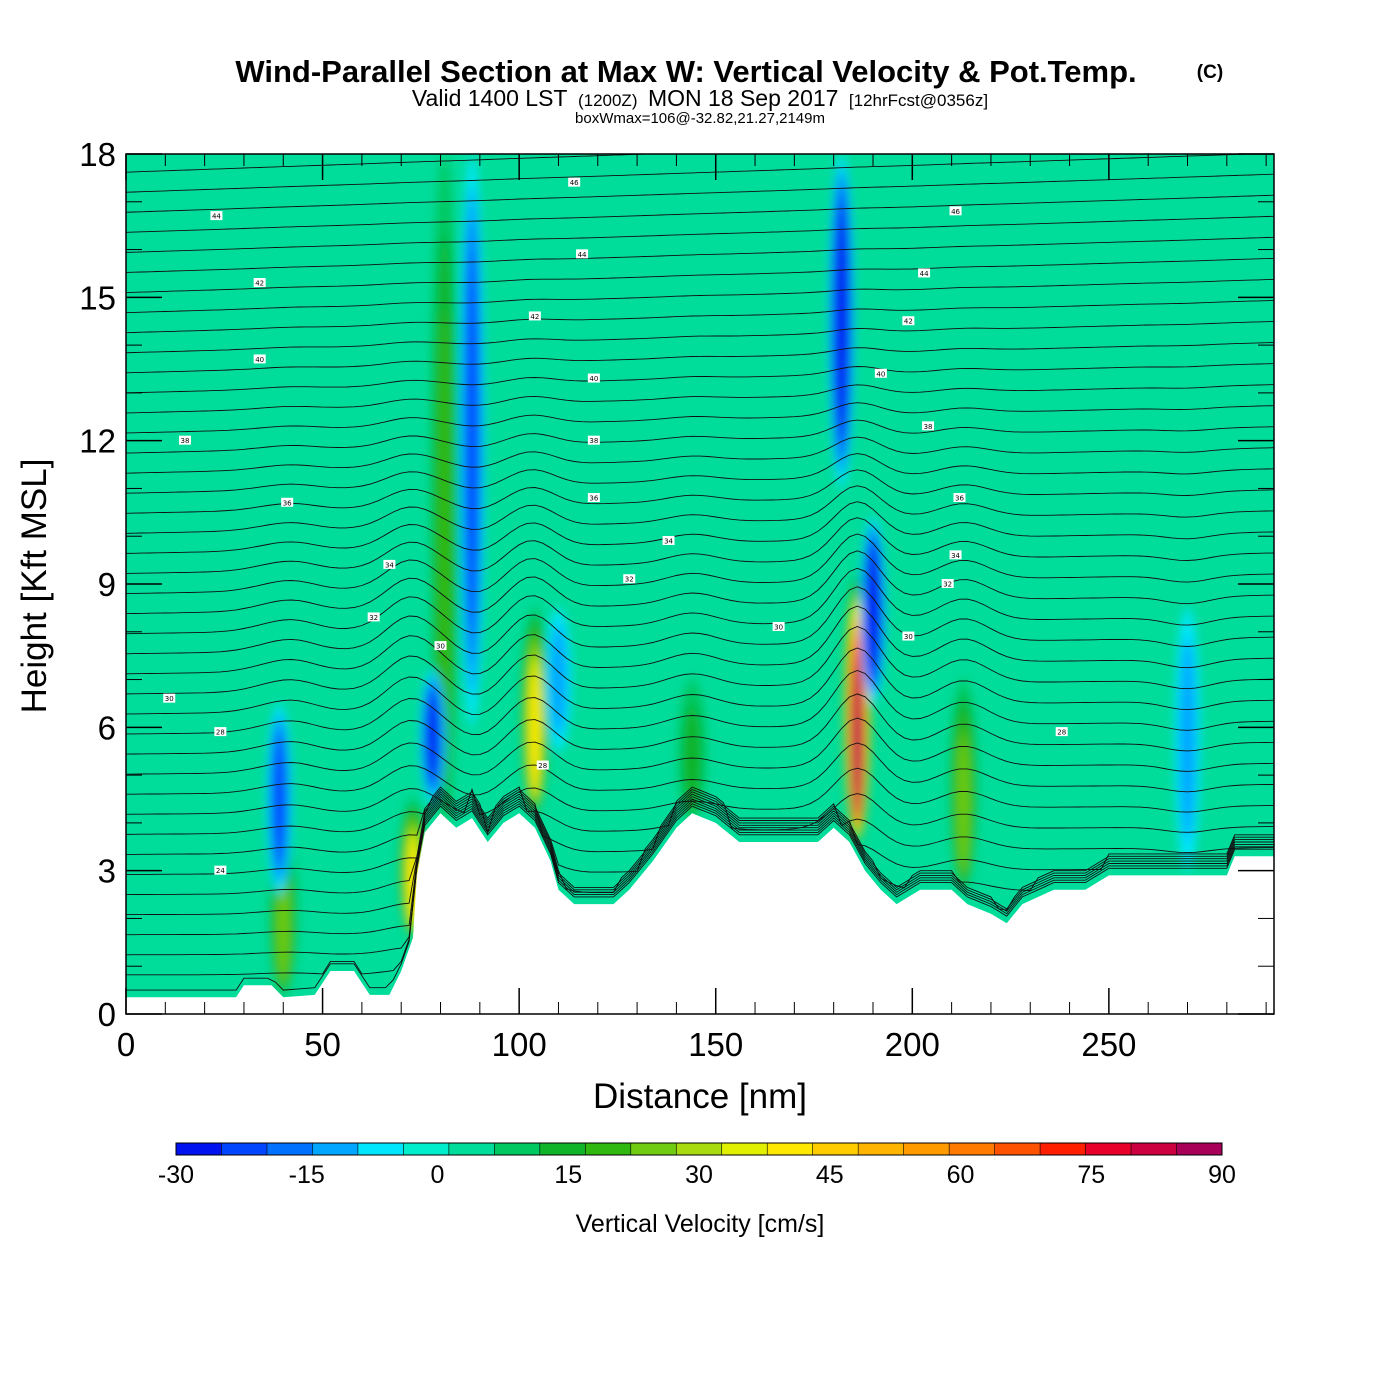 This screenshot has height=1400, width=1400. What do you see at coordinates (697, 1165) in the screenshot?
I see `colorbar: -30 -15 0 15 30 45 60 75 90` at bounding box center [697, 1165].